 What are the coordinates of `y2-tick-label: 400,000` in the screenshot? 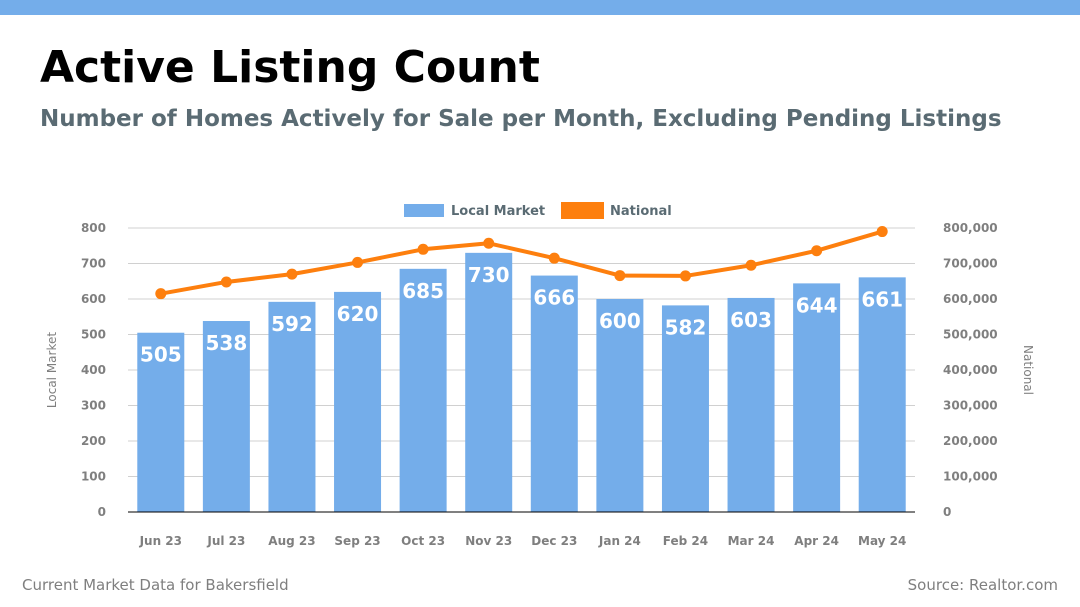 It's located at (970, 370).